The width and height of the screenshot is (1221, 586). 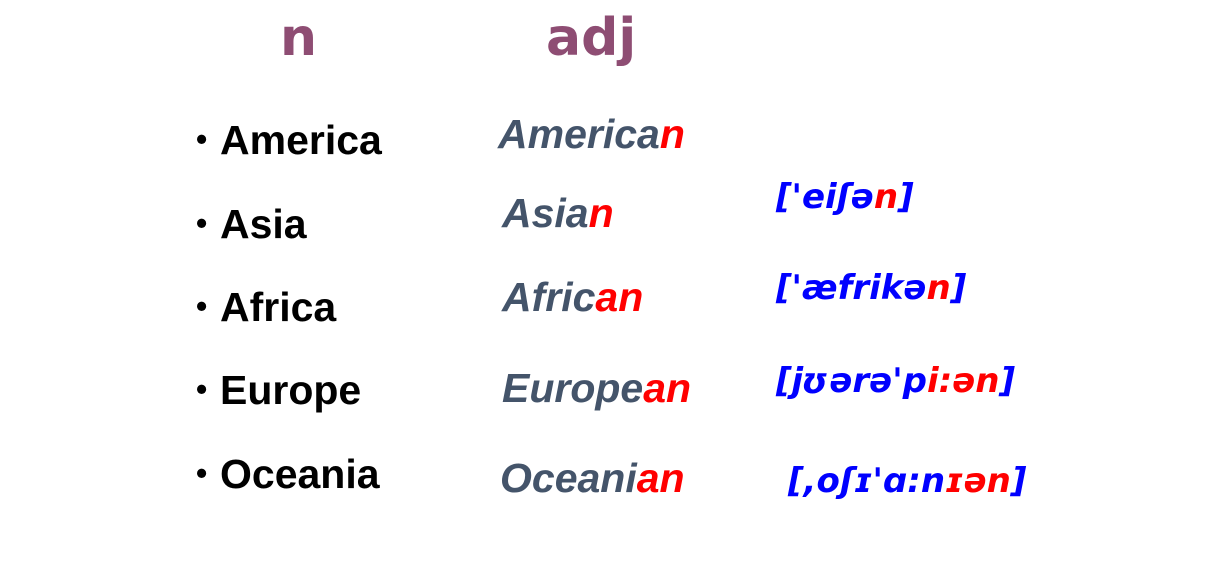 I want to click on phonetic-oceanian: [,oʃɪ'ɑ:nɪən], so click(x=907, y=481).